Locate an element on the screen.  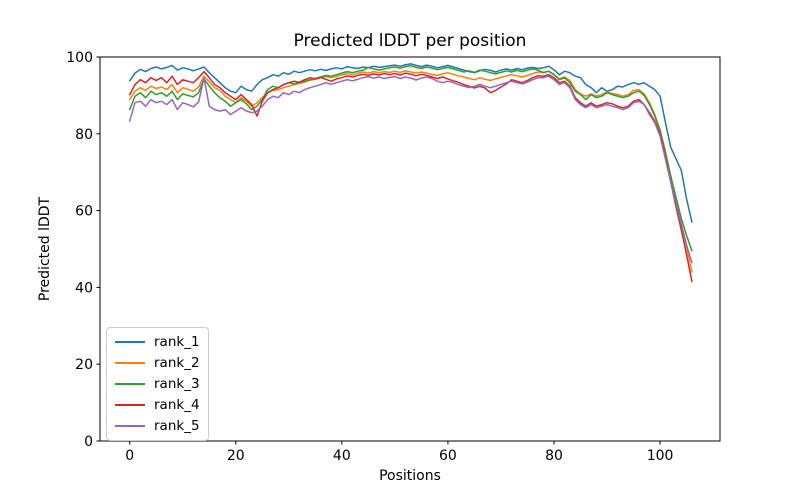
legend-label: rank_5 is located at coordinates (177, 426).